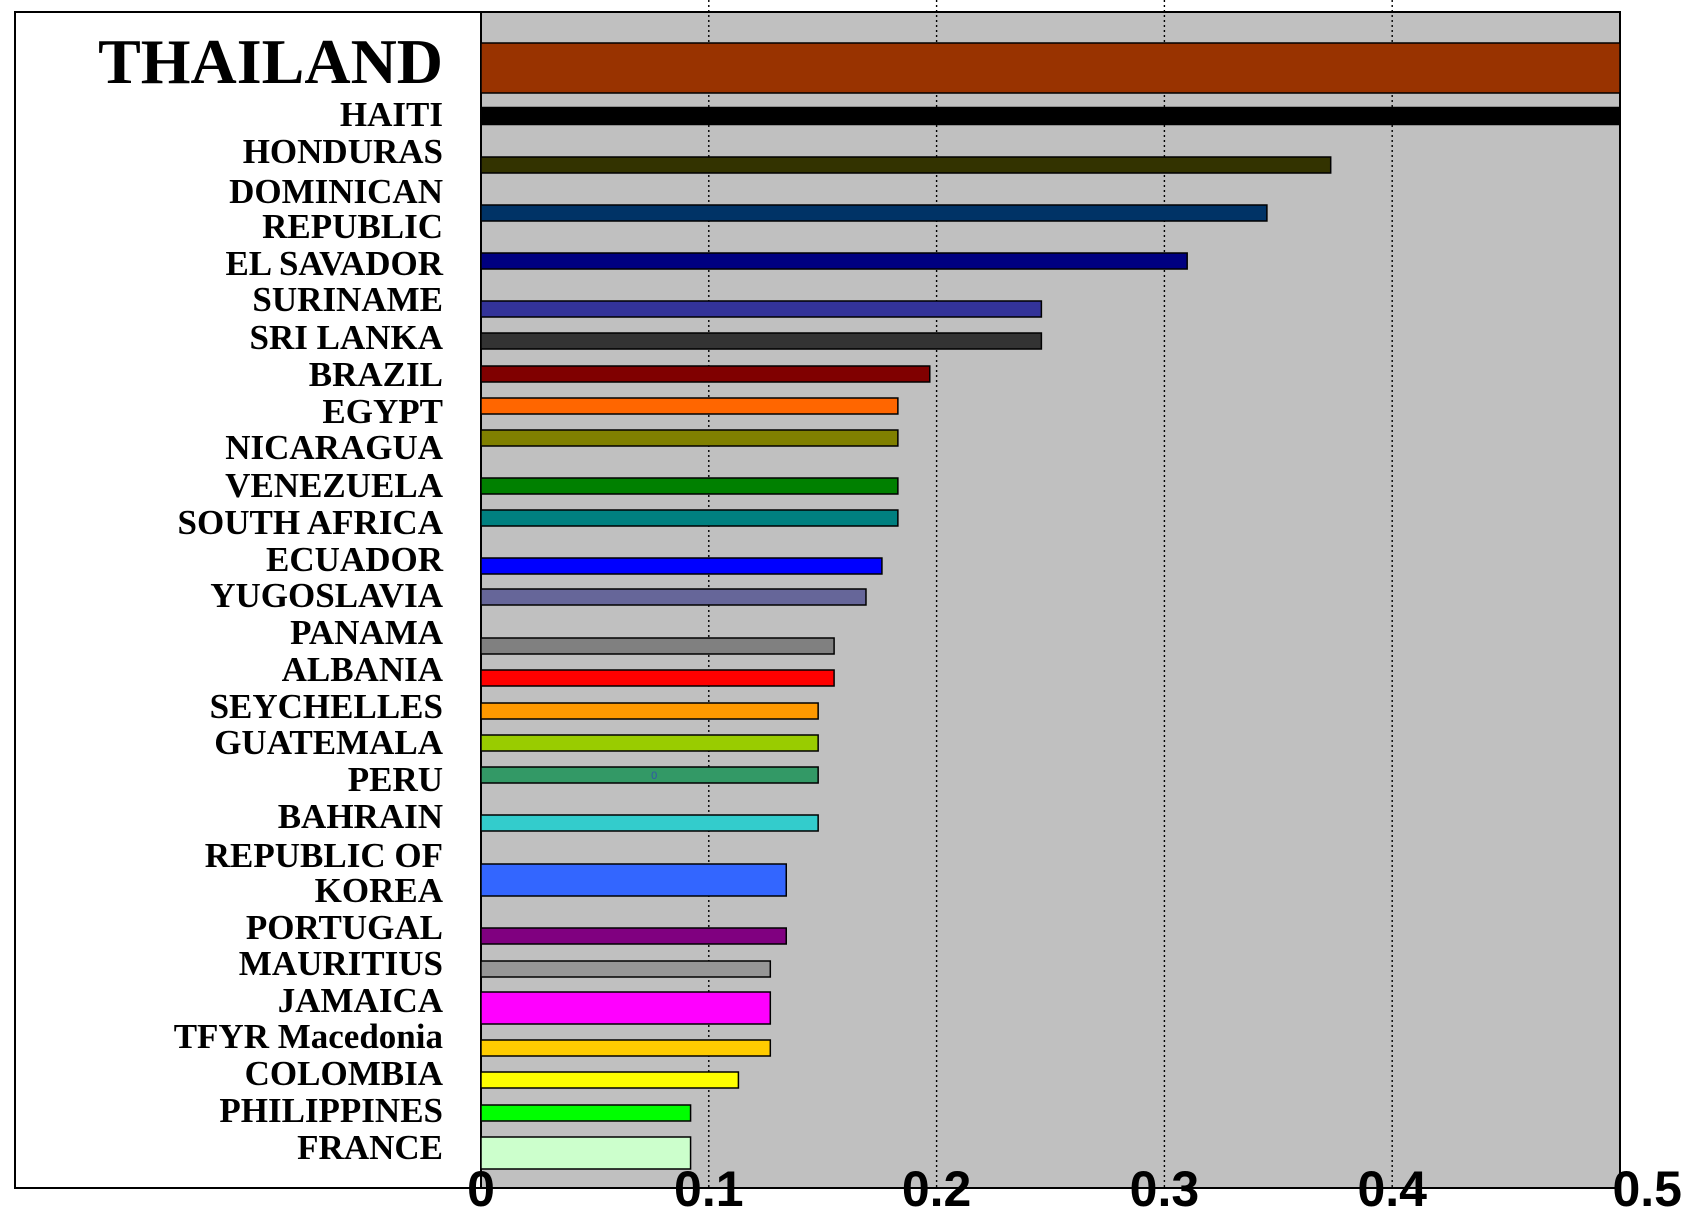  Describe the element at coordinates (709, 1188) in the screenshot. I see `x-tick-label: 0.1` at that location.